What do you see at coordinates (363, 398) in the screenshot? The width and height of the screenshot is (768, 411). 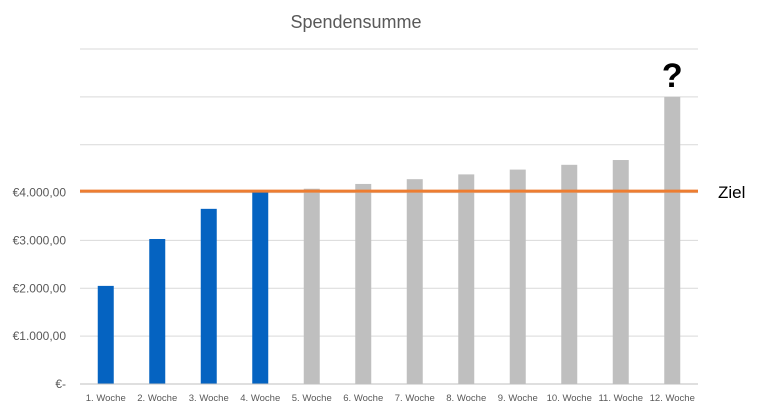 I see `x-tick-label: 6. Woche` at bounding box center [363, 398].